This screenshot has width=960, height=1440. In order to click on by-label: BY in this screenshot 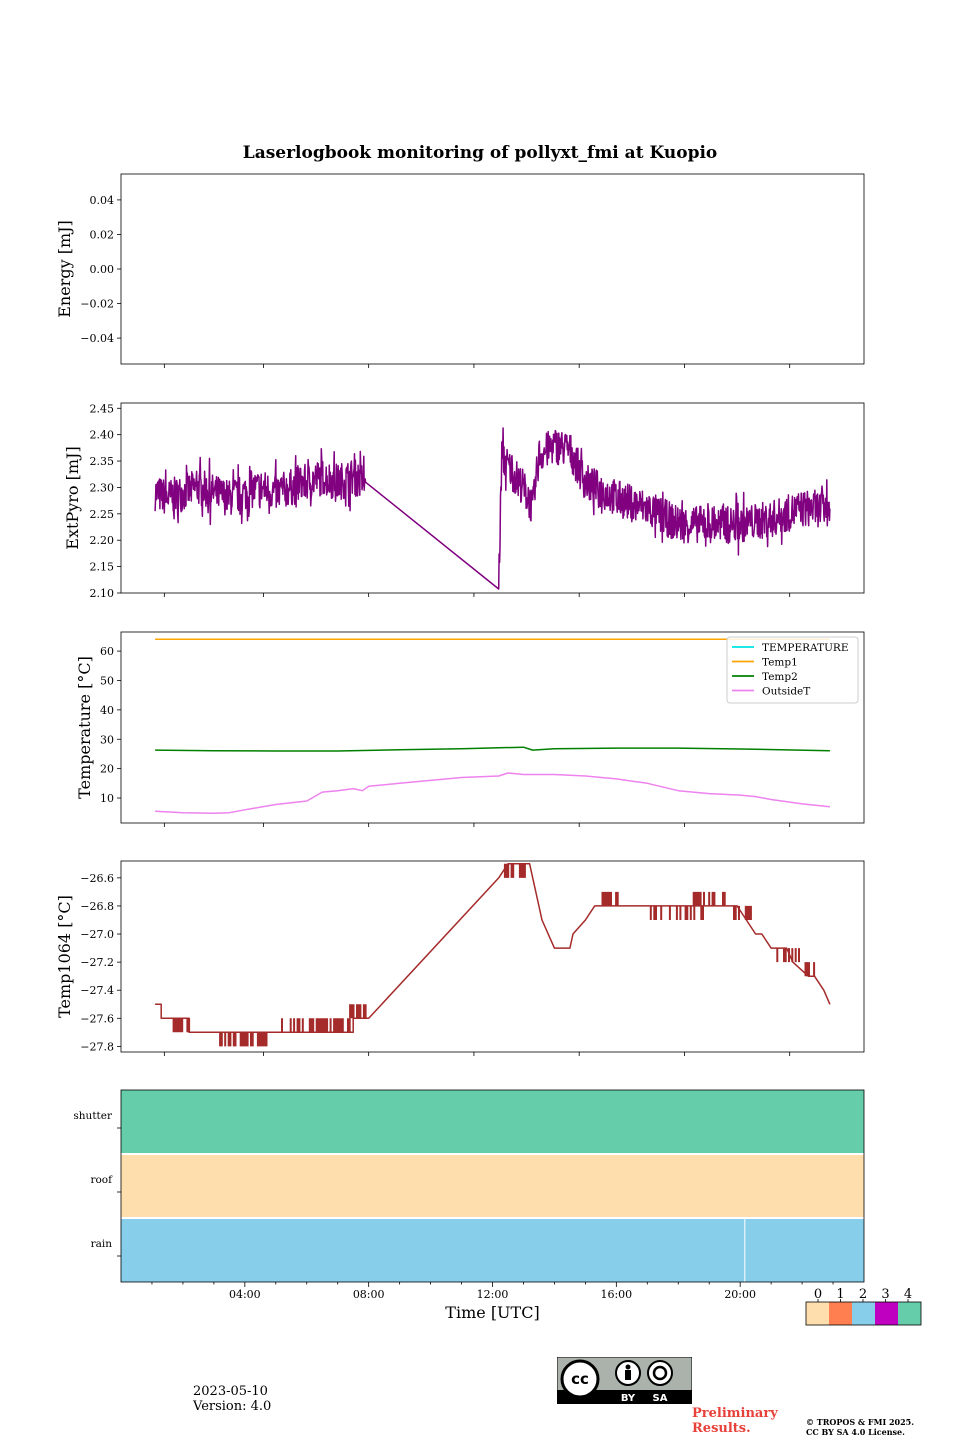, I will do `click(628, 1398)`.